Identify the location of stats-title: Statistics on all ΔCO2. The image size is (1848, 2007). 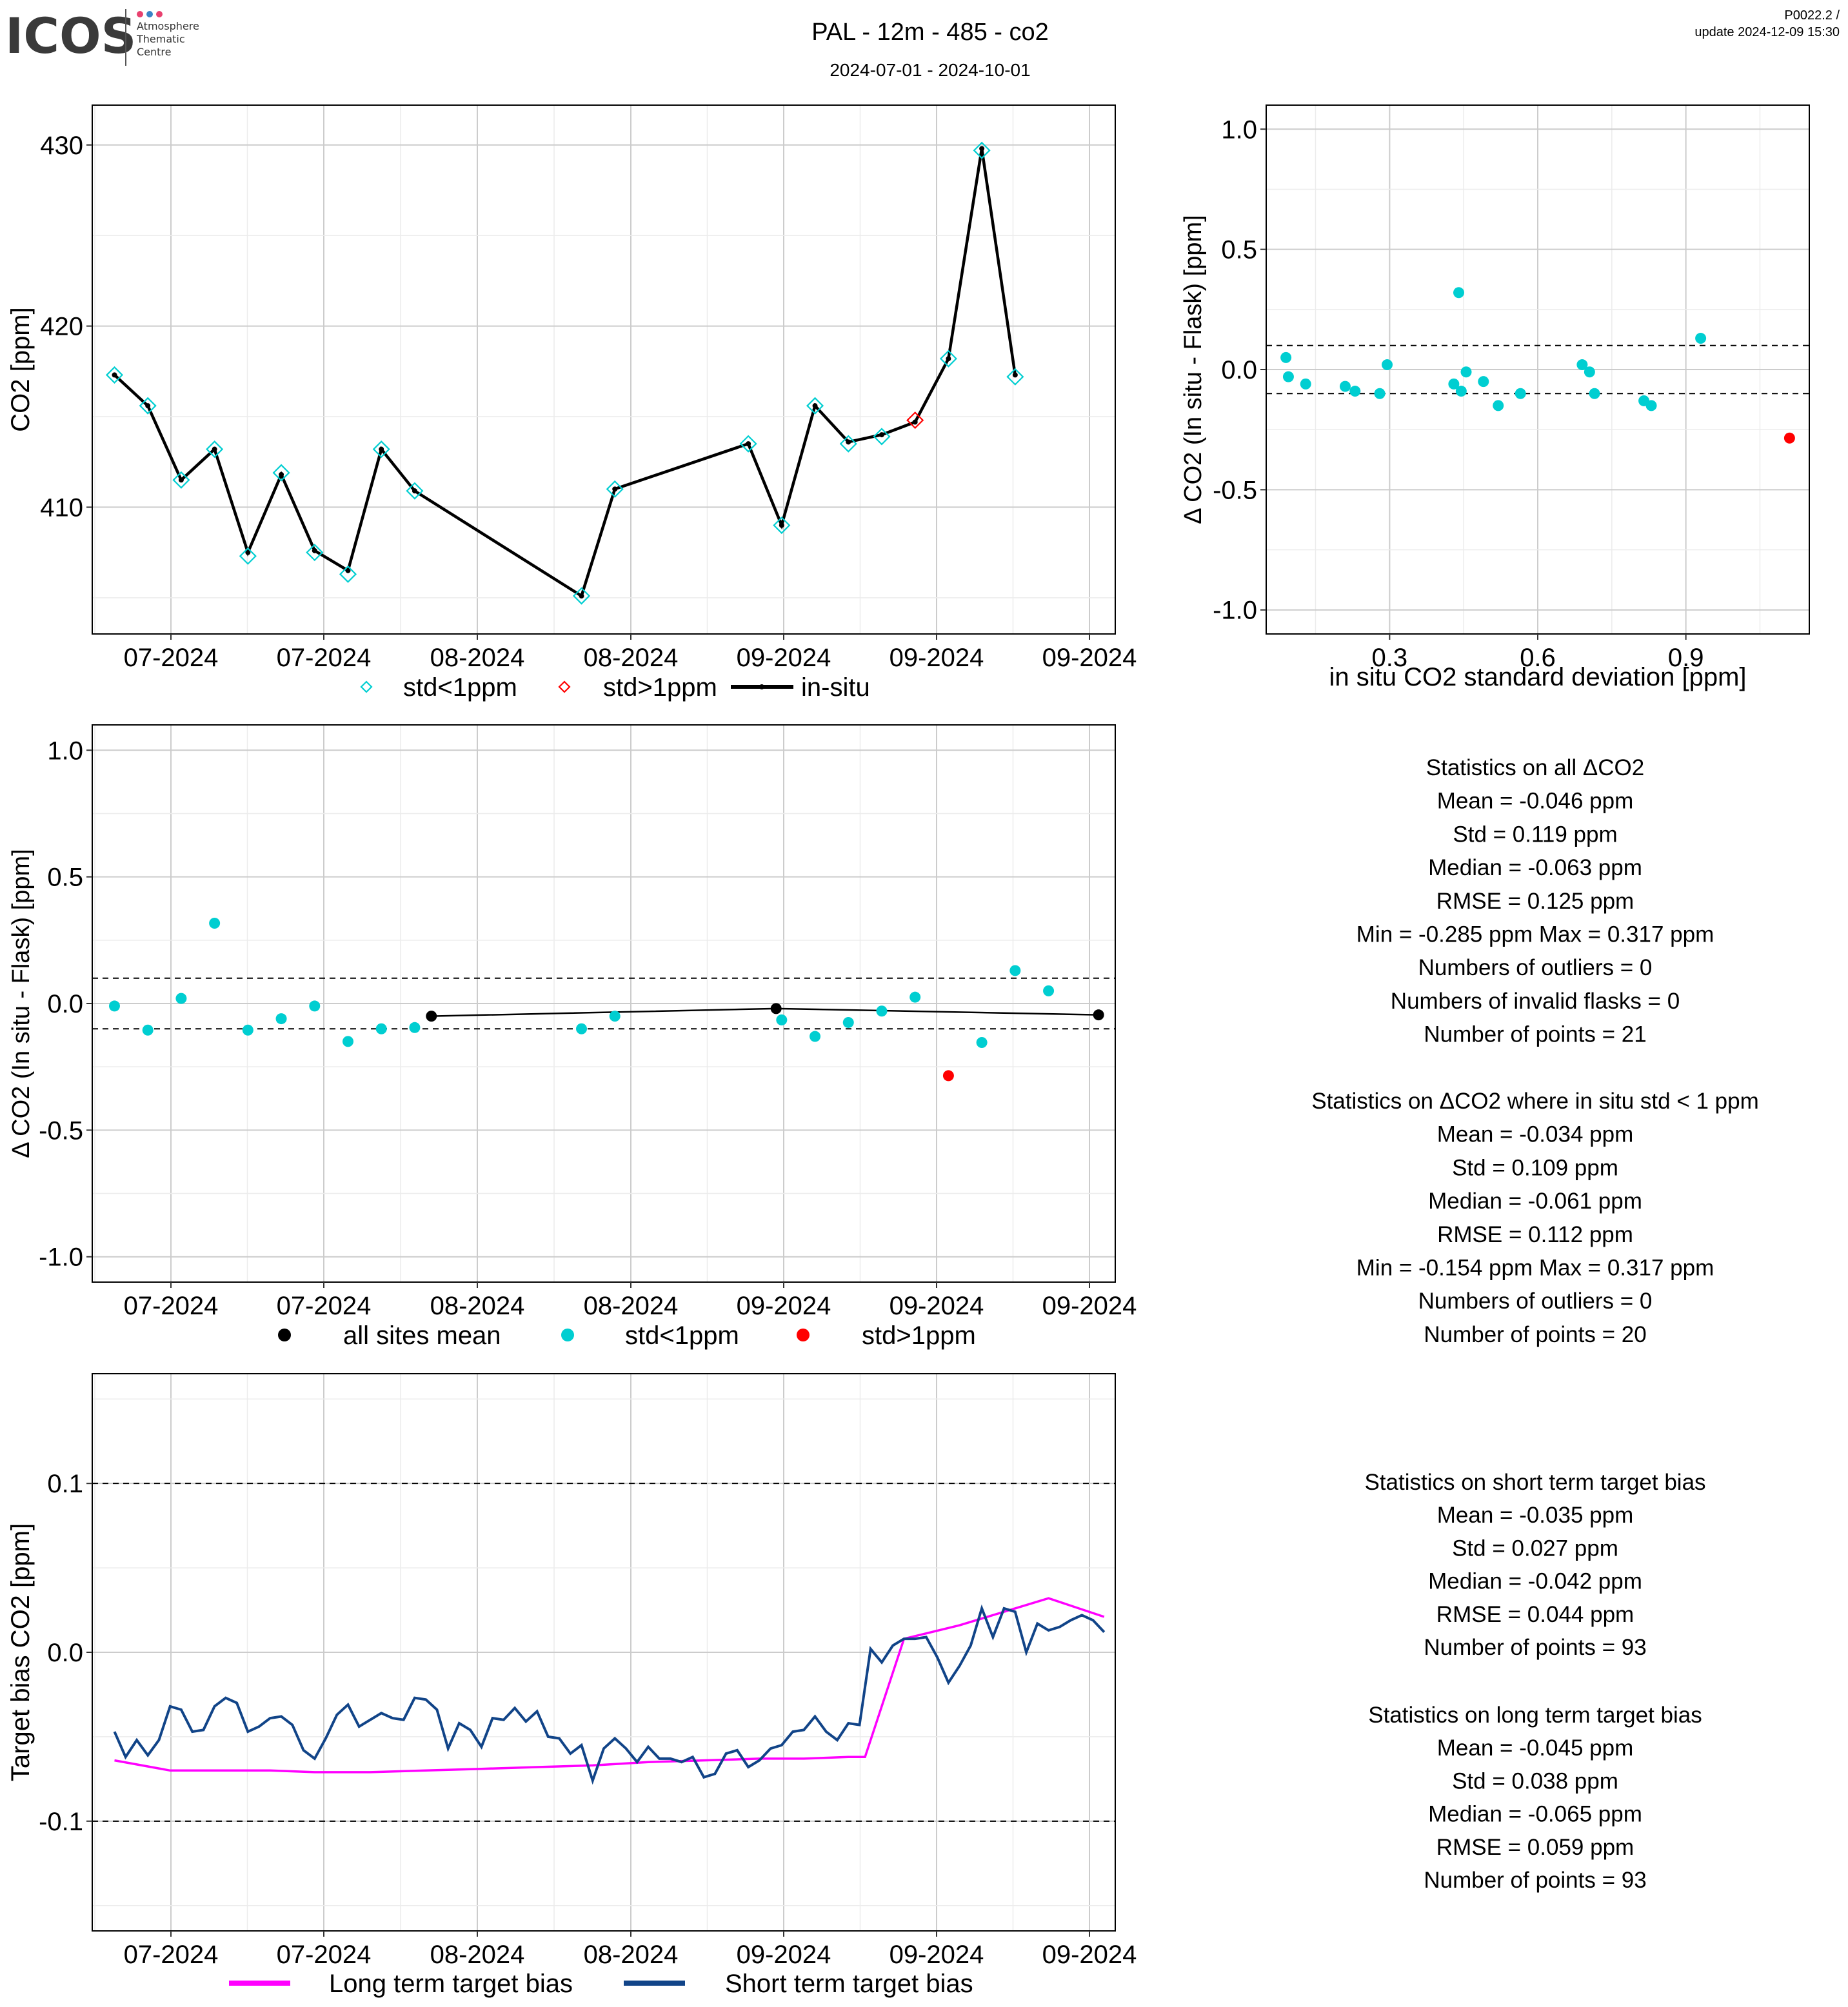
(1535, 767).